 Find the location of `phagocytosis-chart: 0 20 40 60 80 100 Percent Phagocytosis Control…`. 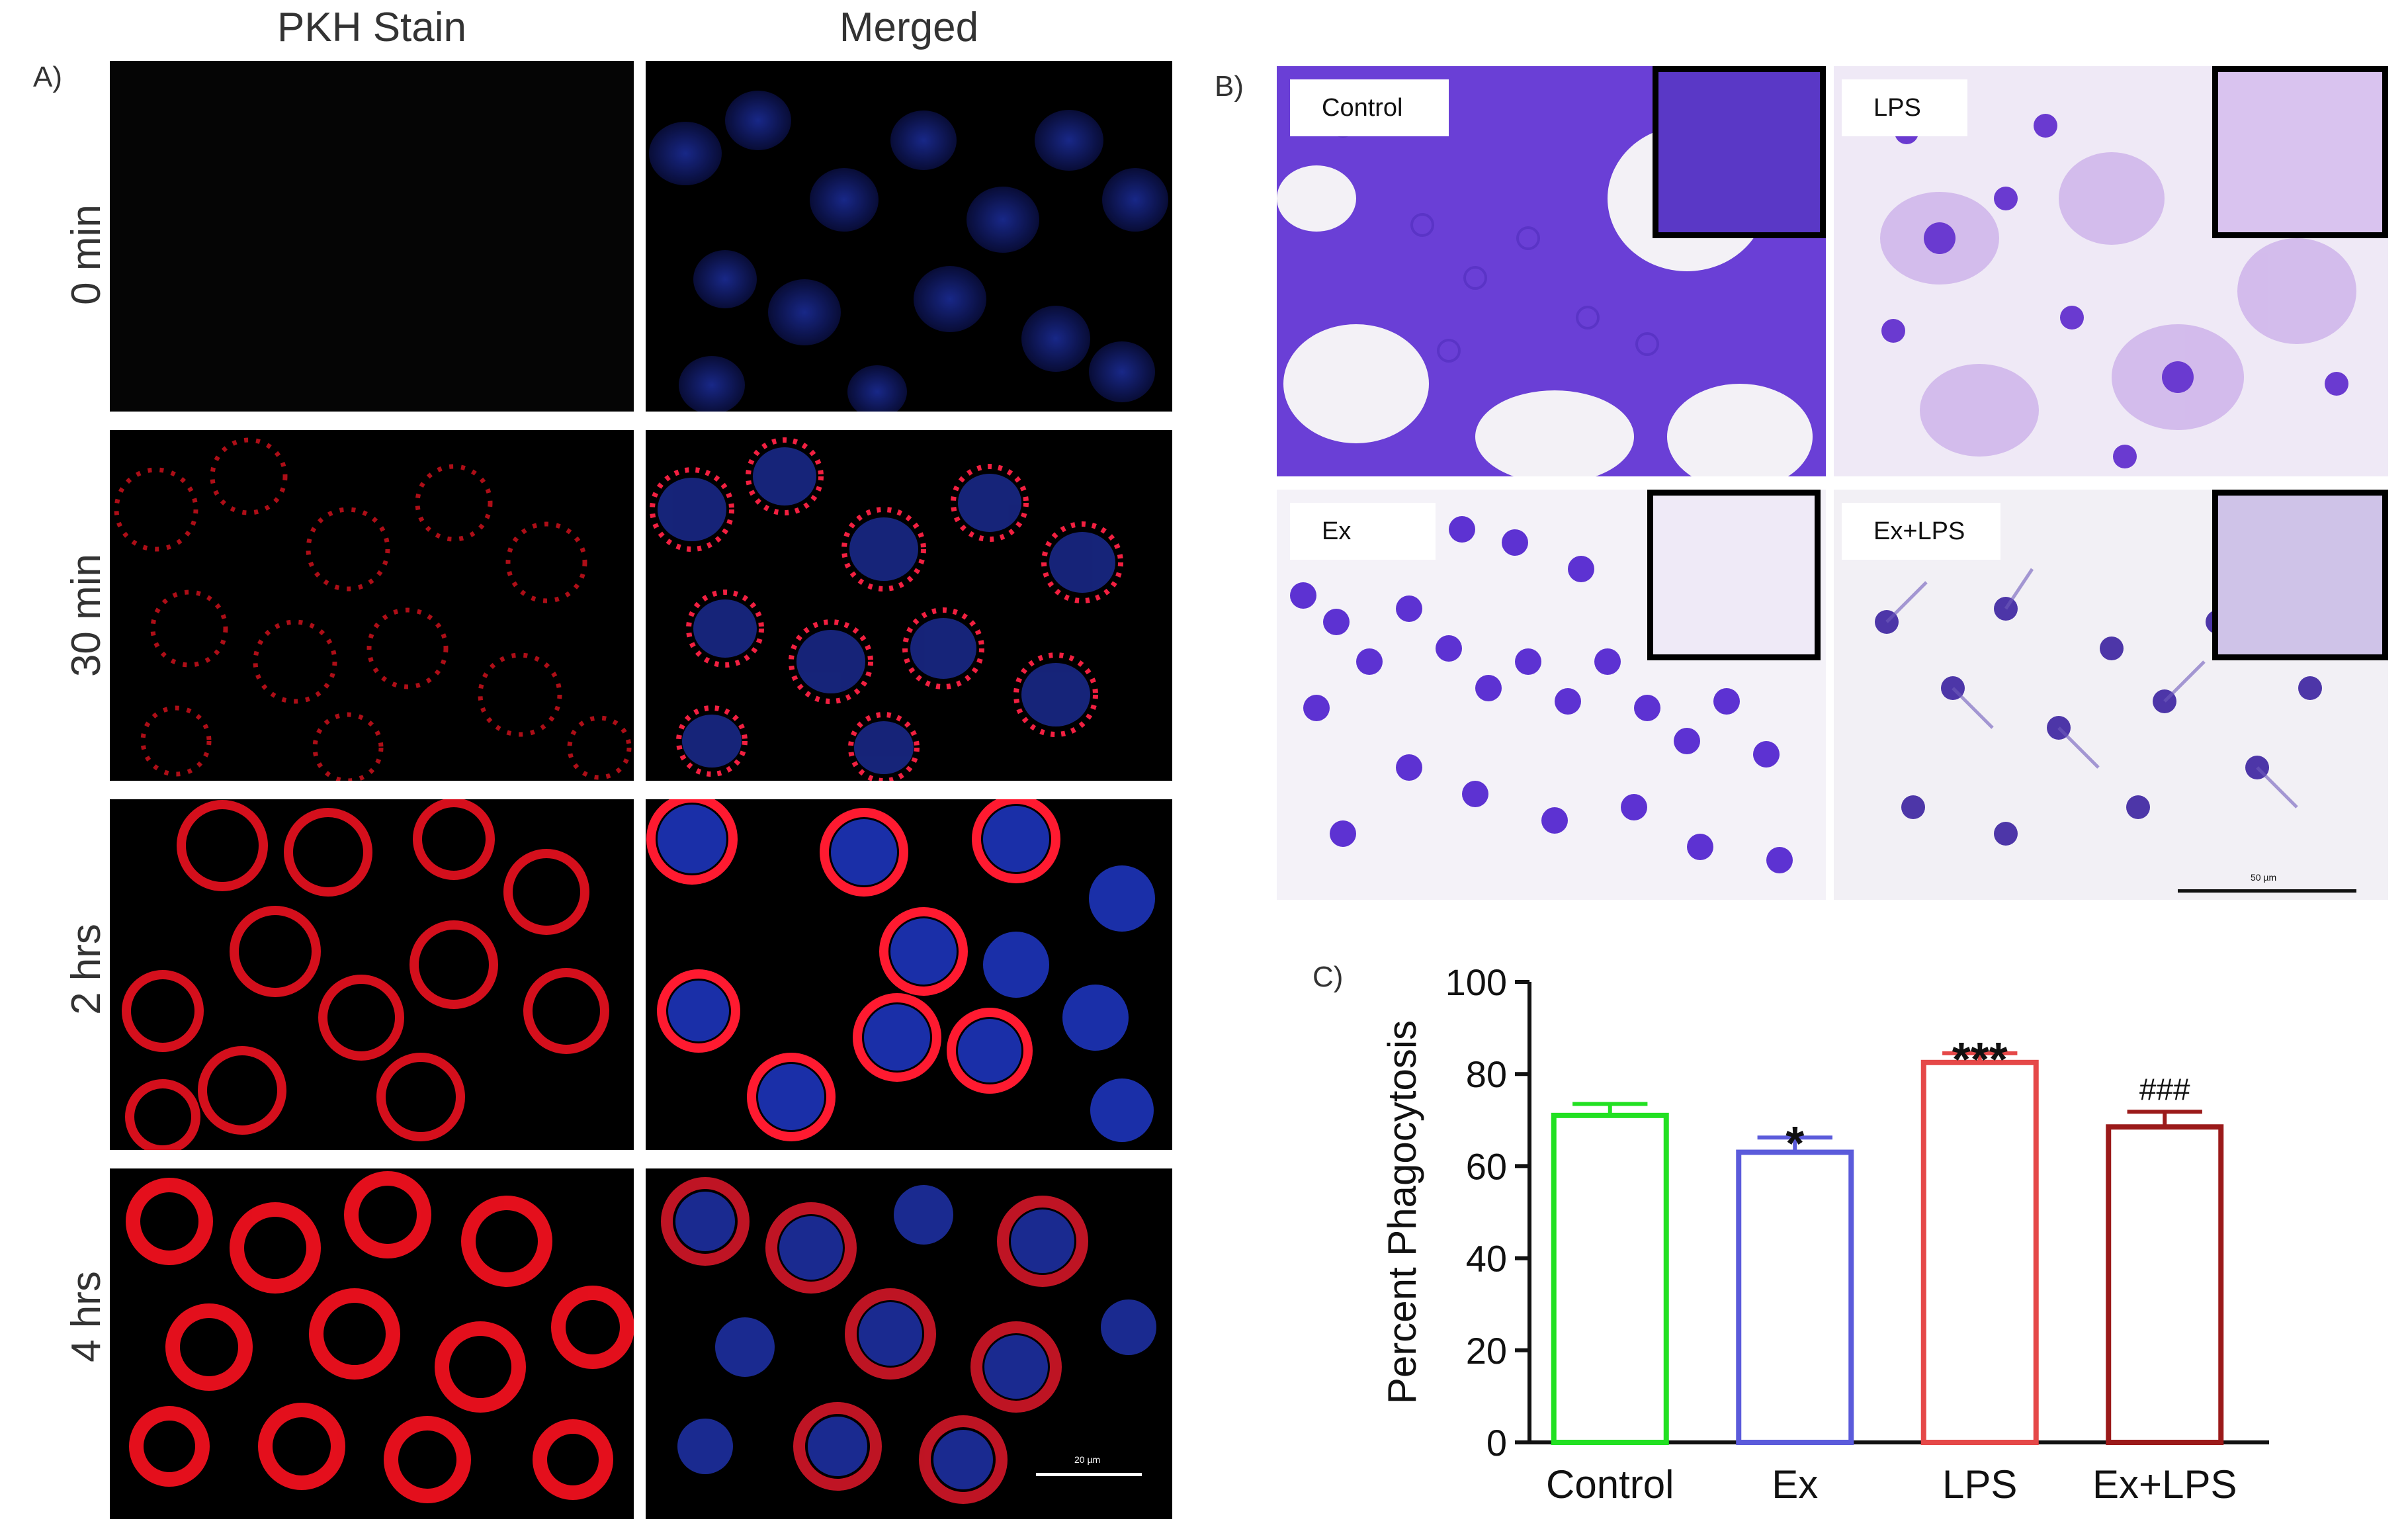

phagocytosis-chart: 0 20 40 60 80 100 Percent Phagocytosis Control… is located at coordinates (1824, 1234).